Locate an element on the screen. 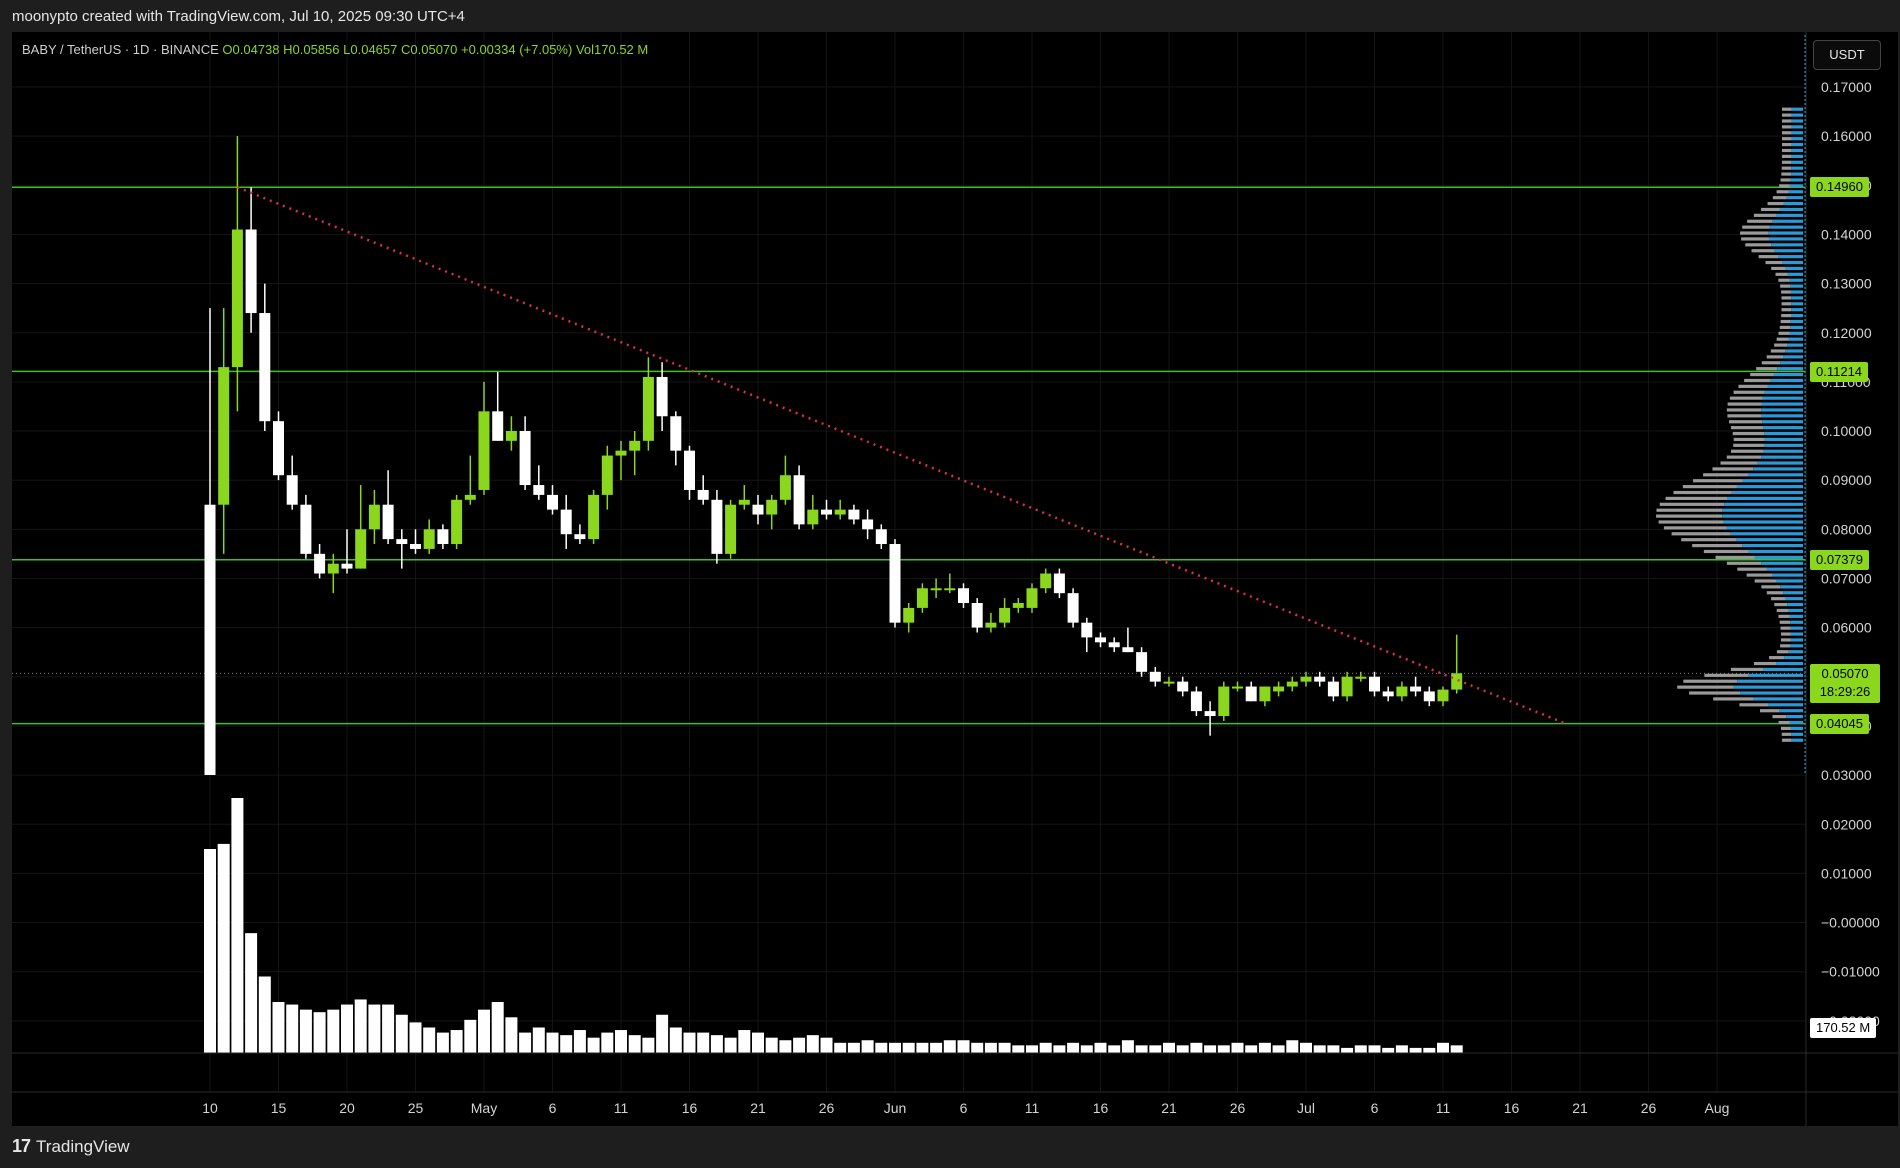 This screenshot has width=1900, height=1168. currency-button: USDT is located at coordinates (1847, 55).